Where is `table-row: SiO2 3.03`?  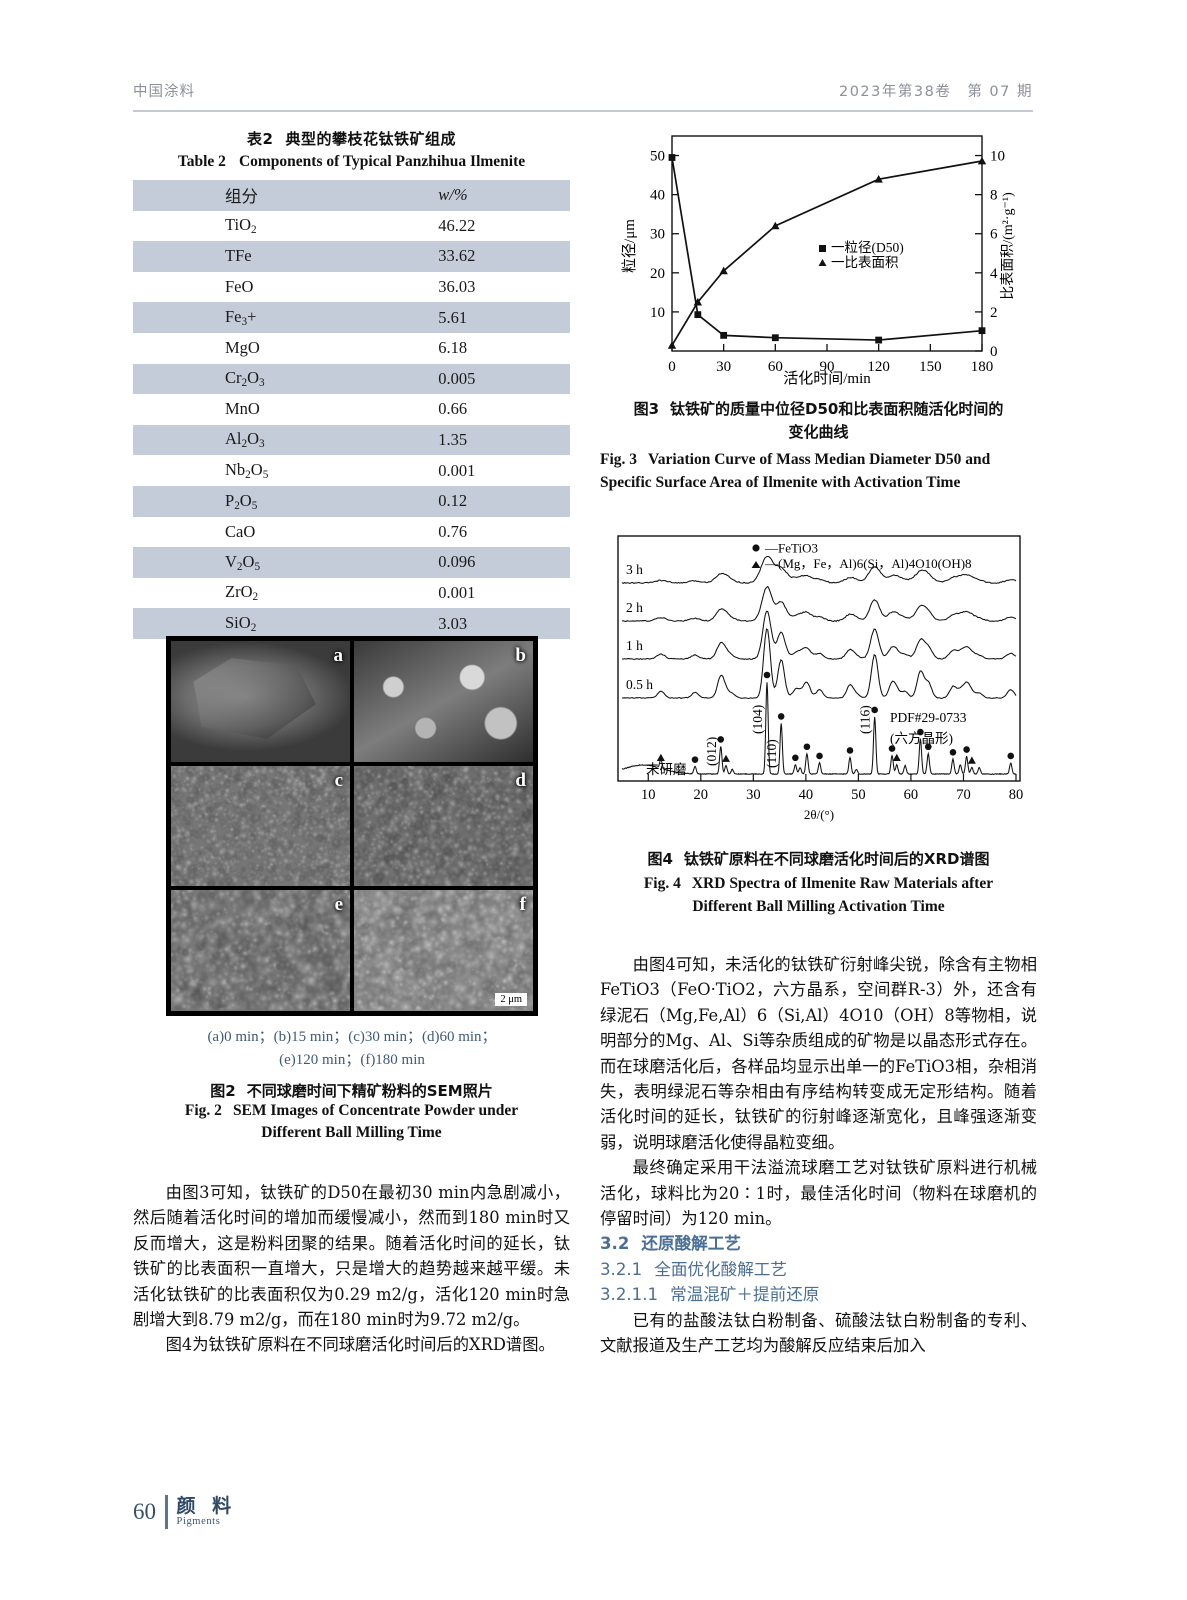 table-row: SiO2 3.03 is located at coordinates (351, 623).